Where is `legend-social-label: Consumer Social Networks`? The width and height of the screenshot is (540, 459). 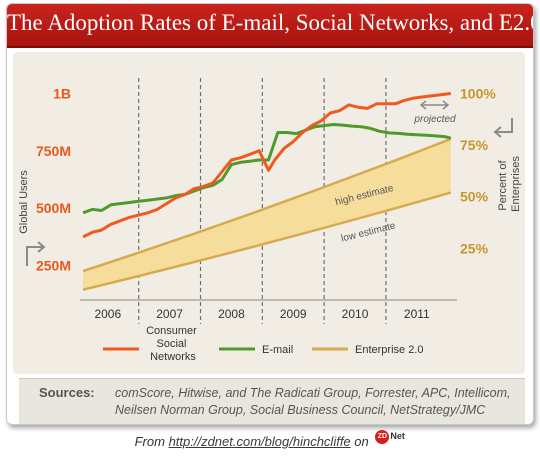 legend-social-label: Consumer Social Networks is located at coordinates (173, 344).